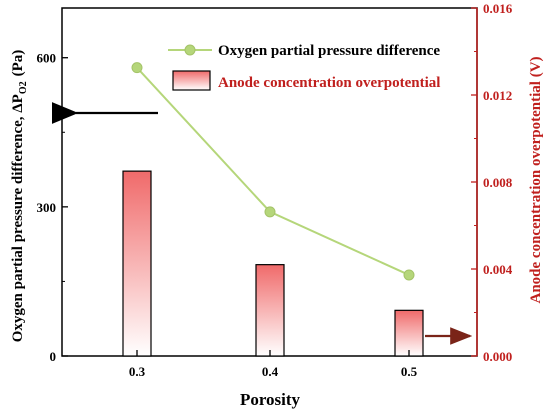  What do you see at coordinates (190, 50) in the screenshot?
I see `legend-line-marker` at bounding box center [190, 50].